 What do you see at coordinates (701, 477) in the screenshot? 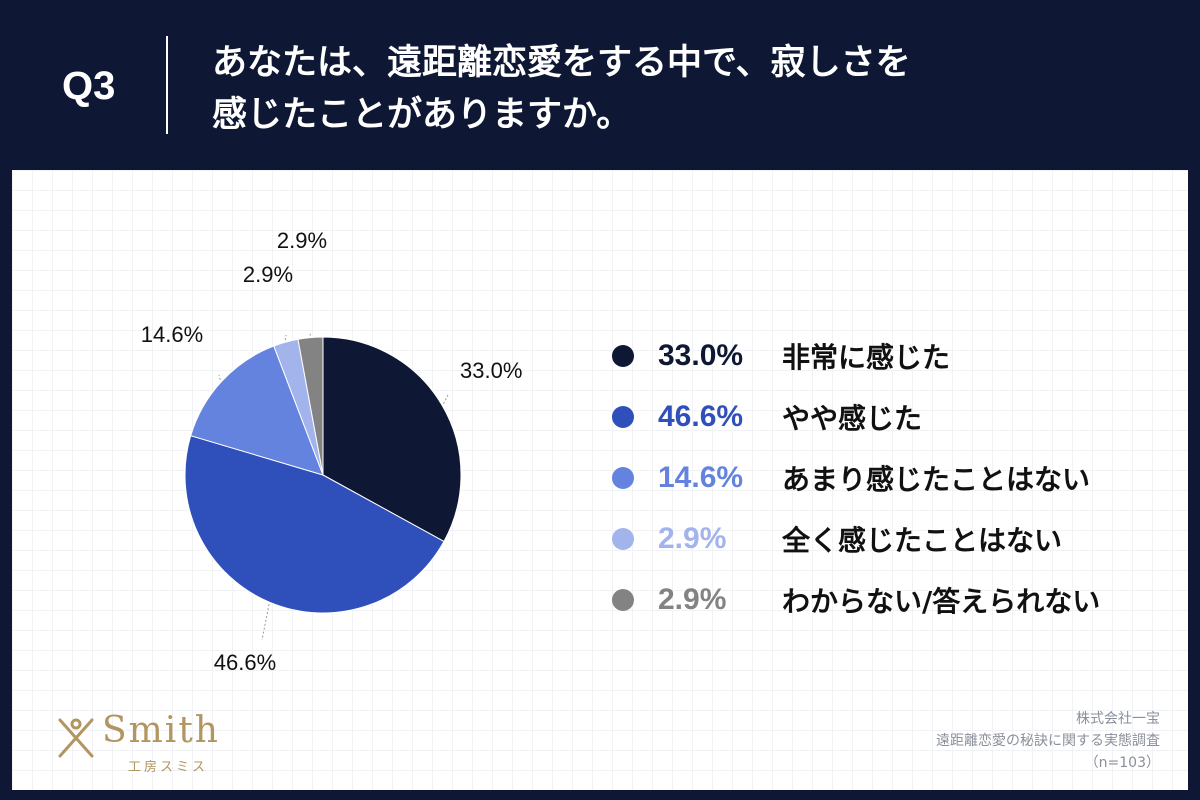
I see `legend-percent: 14.6%` at bounding box center [701, 477].